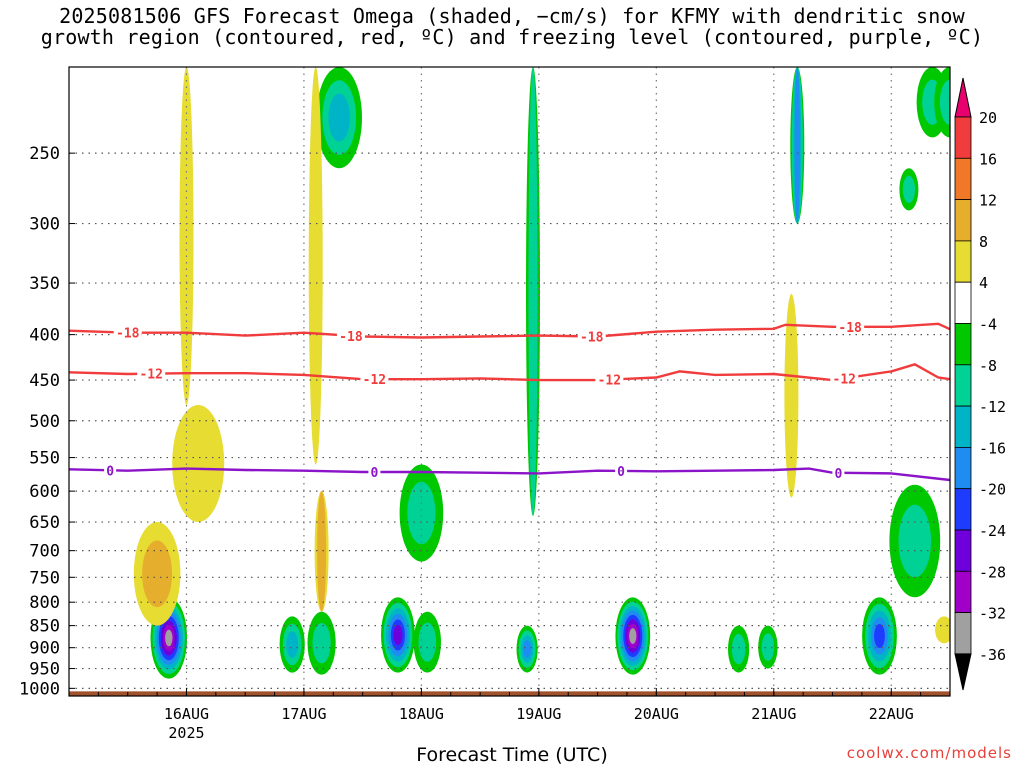 The image size is (1024, 768). Describe the element at coordinates (44, 578) in the screenshot. I see `y-tick-label: 750` at that location.